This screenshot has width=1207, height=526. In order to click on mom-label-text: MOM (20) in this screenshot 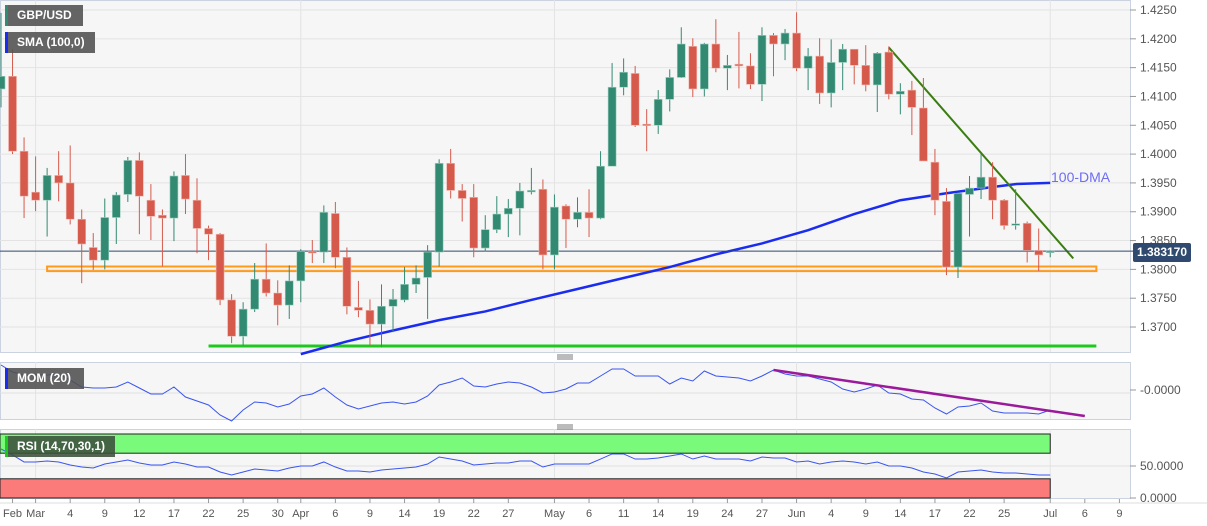, I will do `click(44, 378)`.